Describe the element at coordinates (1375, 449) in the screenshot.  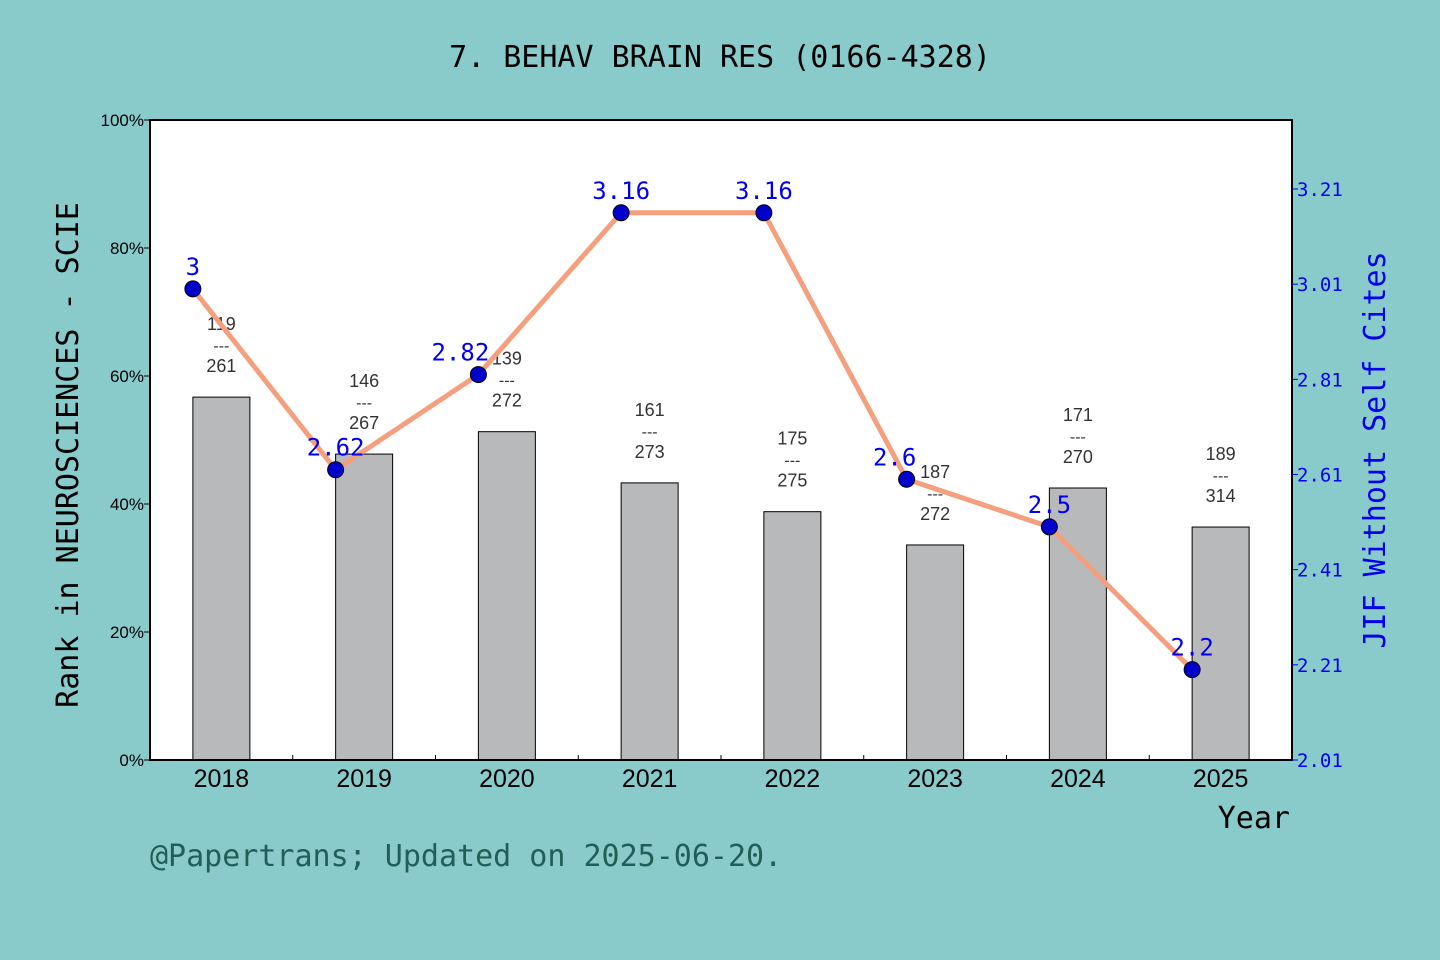
I see `y2-axis-label: JIF Without Self Cites` at that location.